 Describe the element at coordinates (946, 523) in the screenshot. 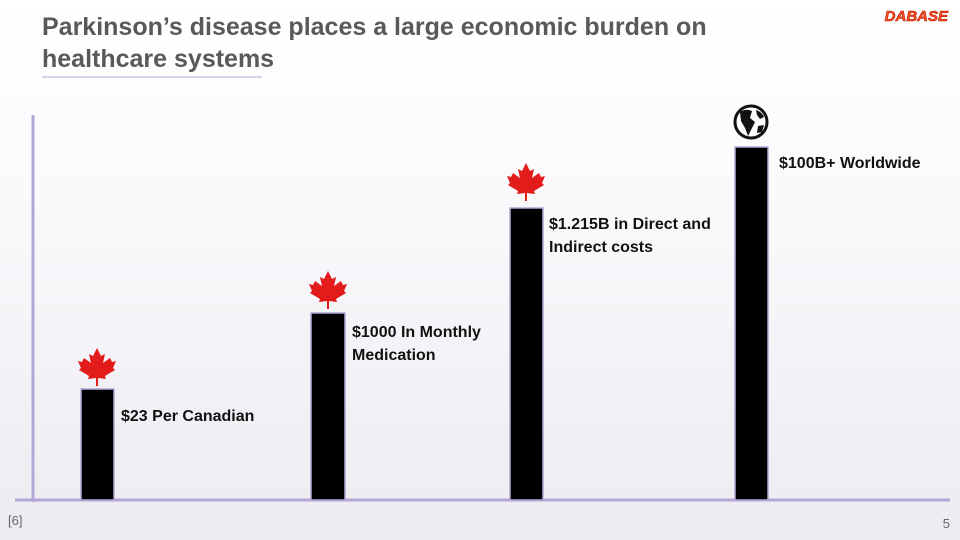

I see `page-number: 5` at that location.